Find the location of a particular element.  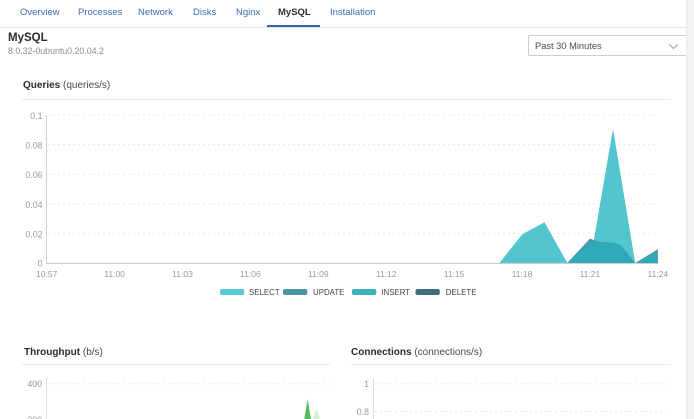

svg-text: 0.02 is located at coordinates (33, 234).